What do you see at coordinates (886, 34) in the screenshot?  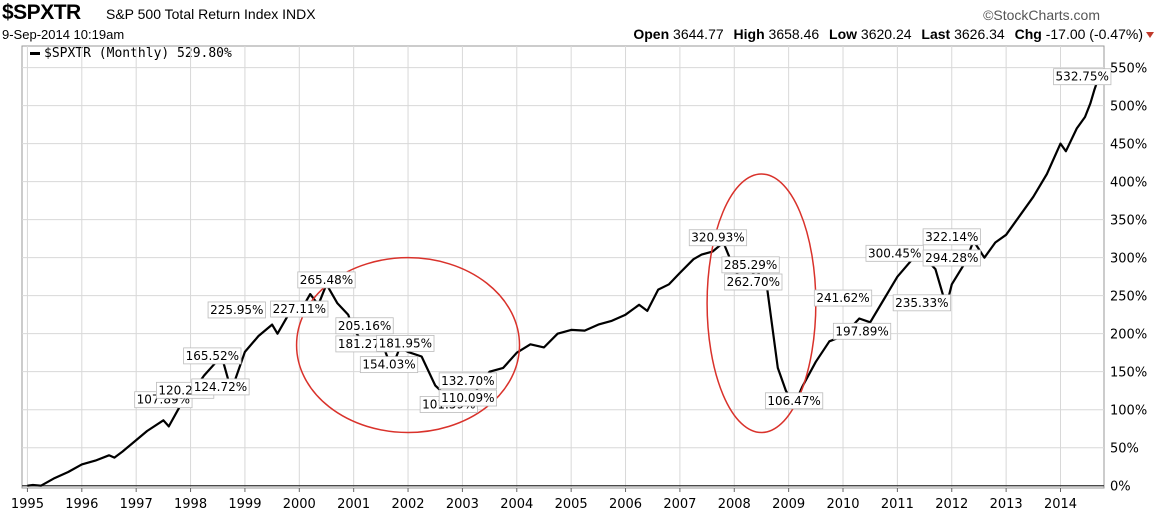 I see `low-value: 3620.24` at bounding box center [886, 34].